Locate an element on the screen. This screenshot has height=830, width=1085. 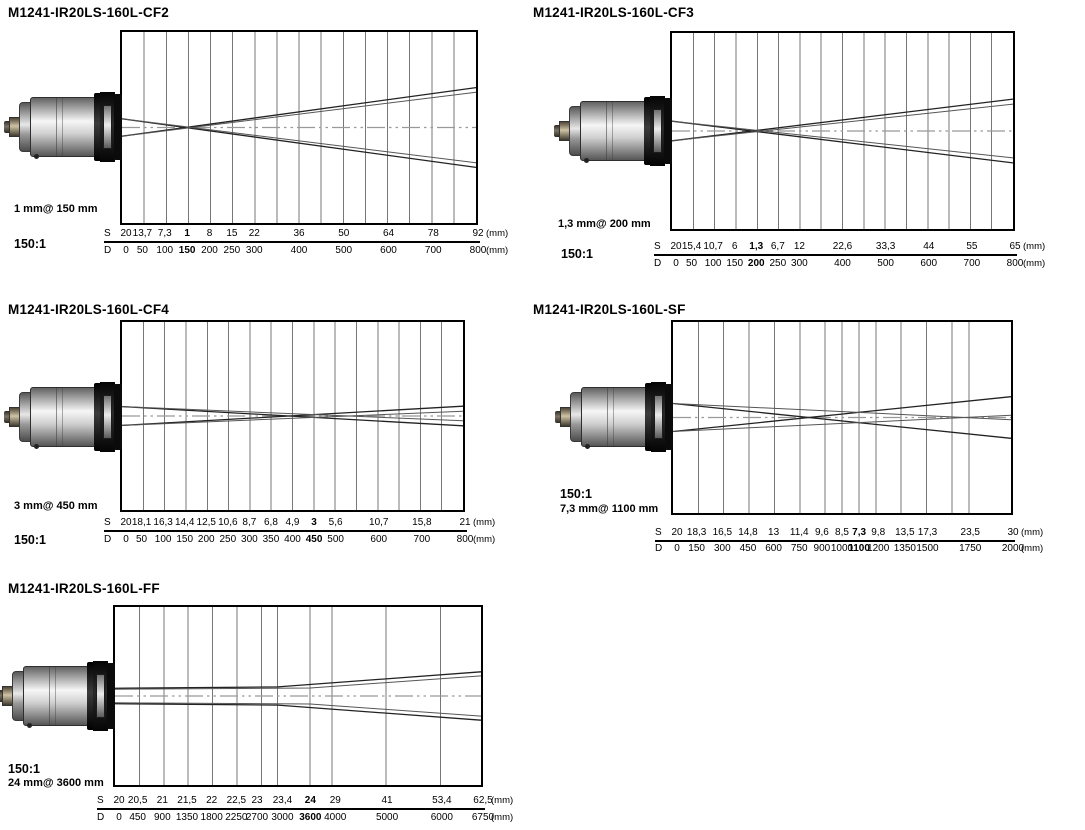
spot-size-tick: 4,9 is located at coordinates (292, 522).